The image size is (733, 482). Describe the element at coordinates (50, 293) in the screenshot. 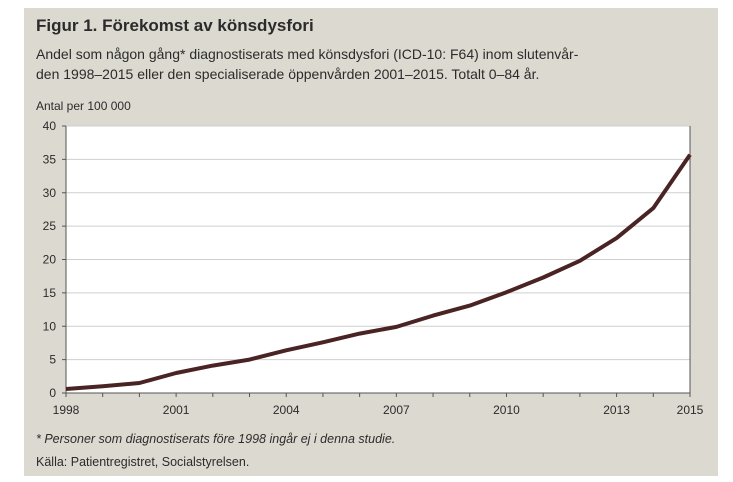

I see `y-tick-label: 15` at that location.